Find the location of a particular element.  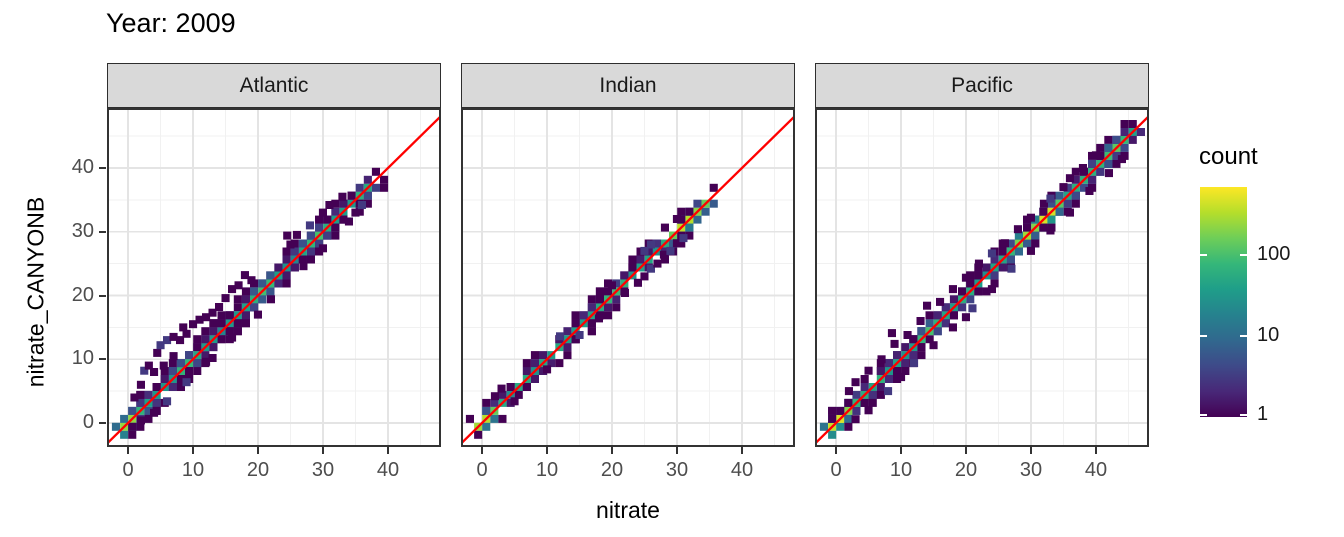

y-tick-label: 40 is located at coordinates (82, 167).